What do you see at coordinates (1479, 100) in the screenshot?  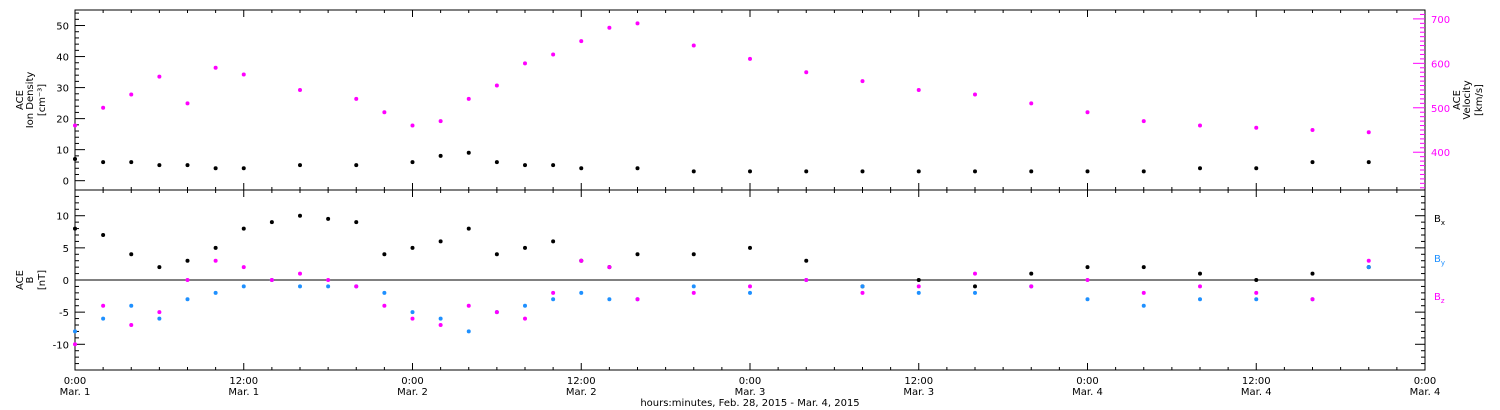 I see `velocity-label-line3: [km/s]` at bounding box center [1479, 100].